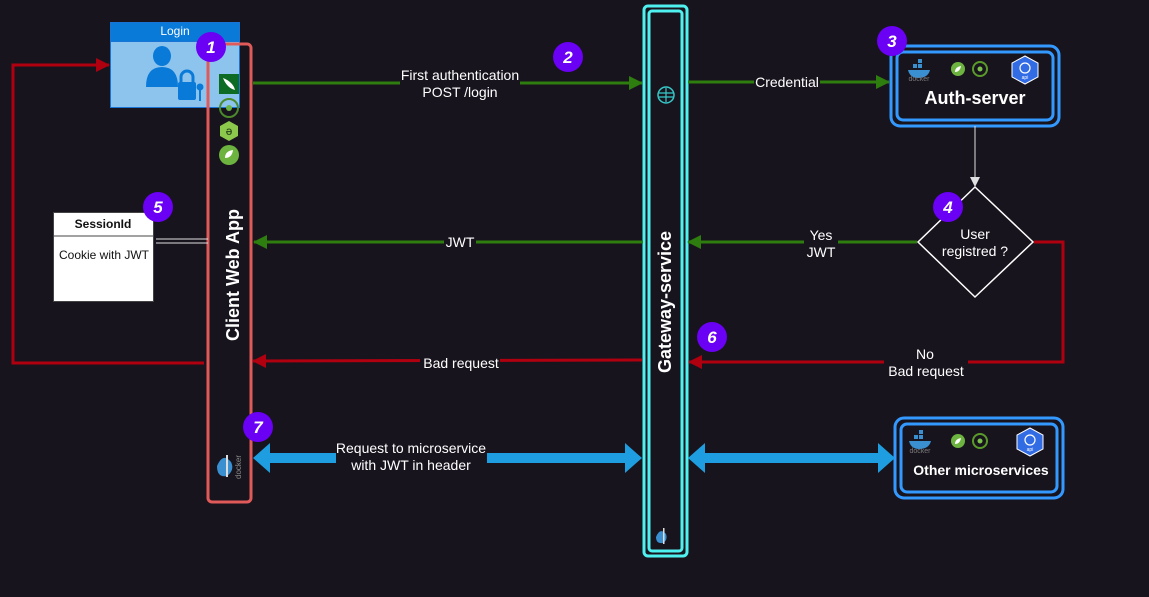 This screenshot has width=1149, height=597. Describe the element at coordinates (876, 310) in the screenshot. I see `arrow-no-bad-request: No Bad request` at that location.